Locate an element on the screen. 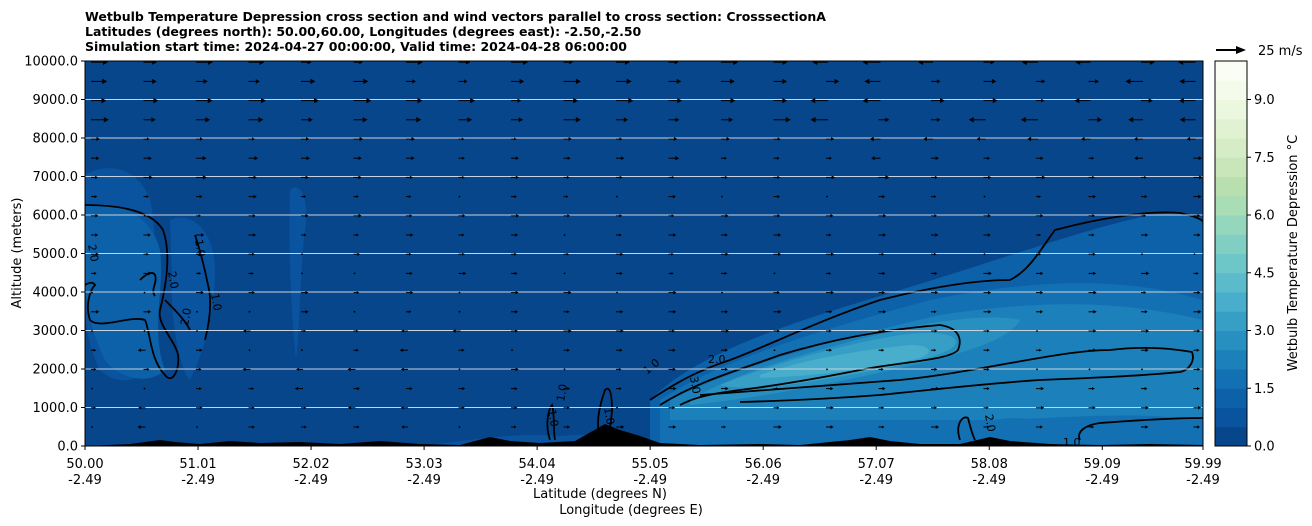 This screenshot has height=526, width=1312. contour-label-13: 1.0 is located at coordinates (1072, 442).